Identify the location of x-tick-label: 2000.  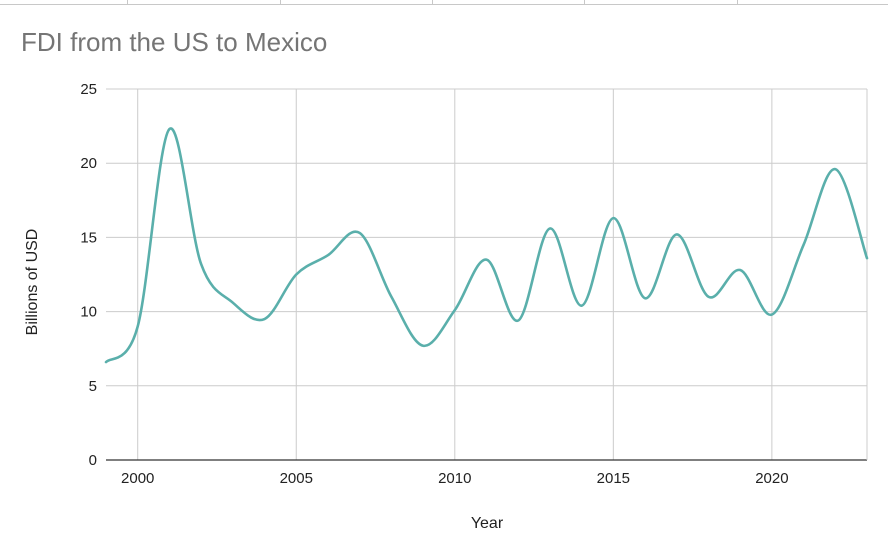
(137, 478).